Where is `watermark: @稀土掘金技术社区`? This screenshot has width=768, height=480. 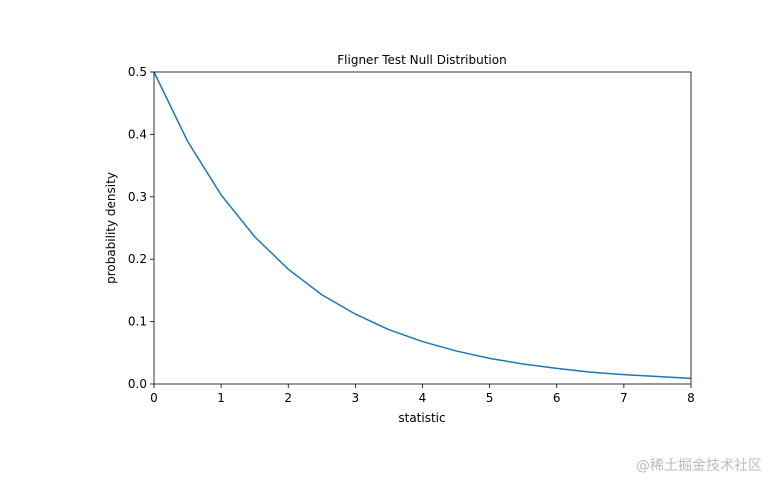 watermark: @稀土掘金技术社区 is located at coordinates (699, 466).